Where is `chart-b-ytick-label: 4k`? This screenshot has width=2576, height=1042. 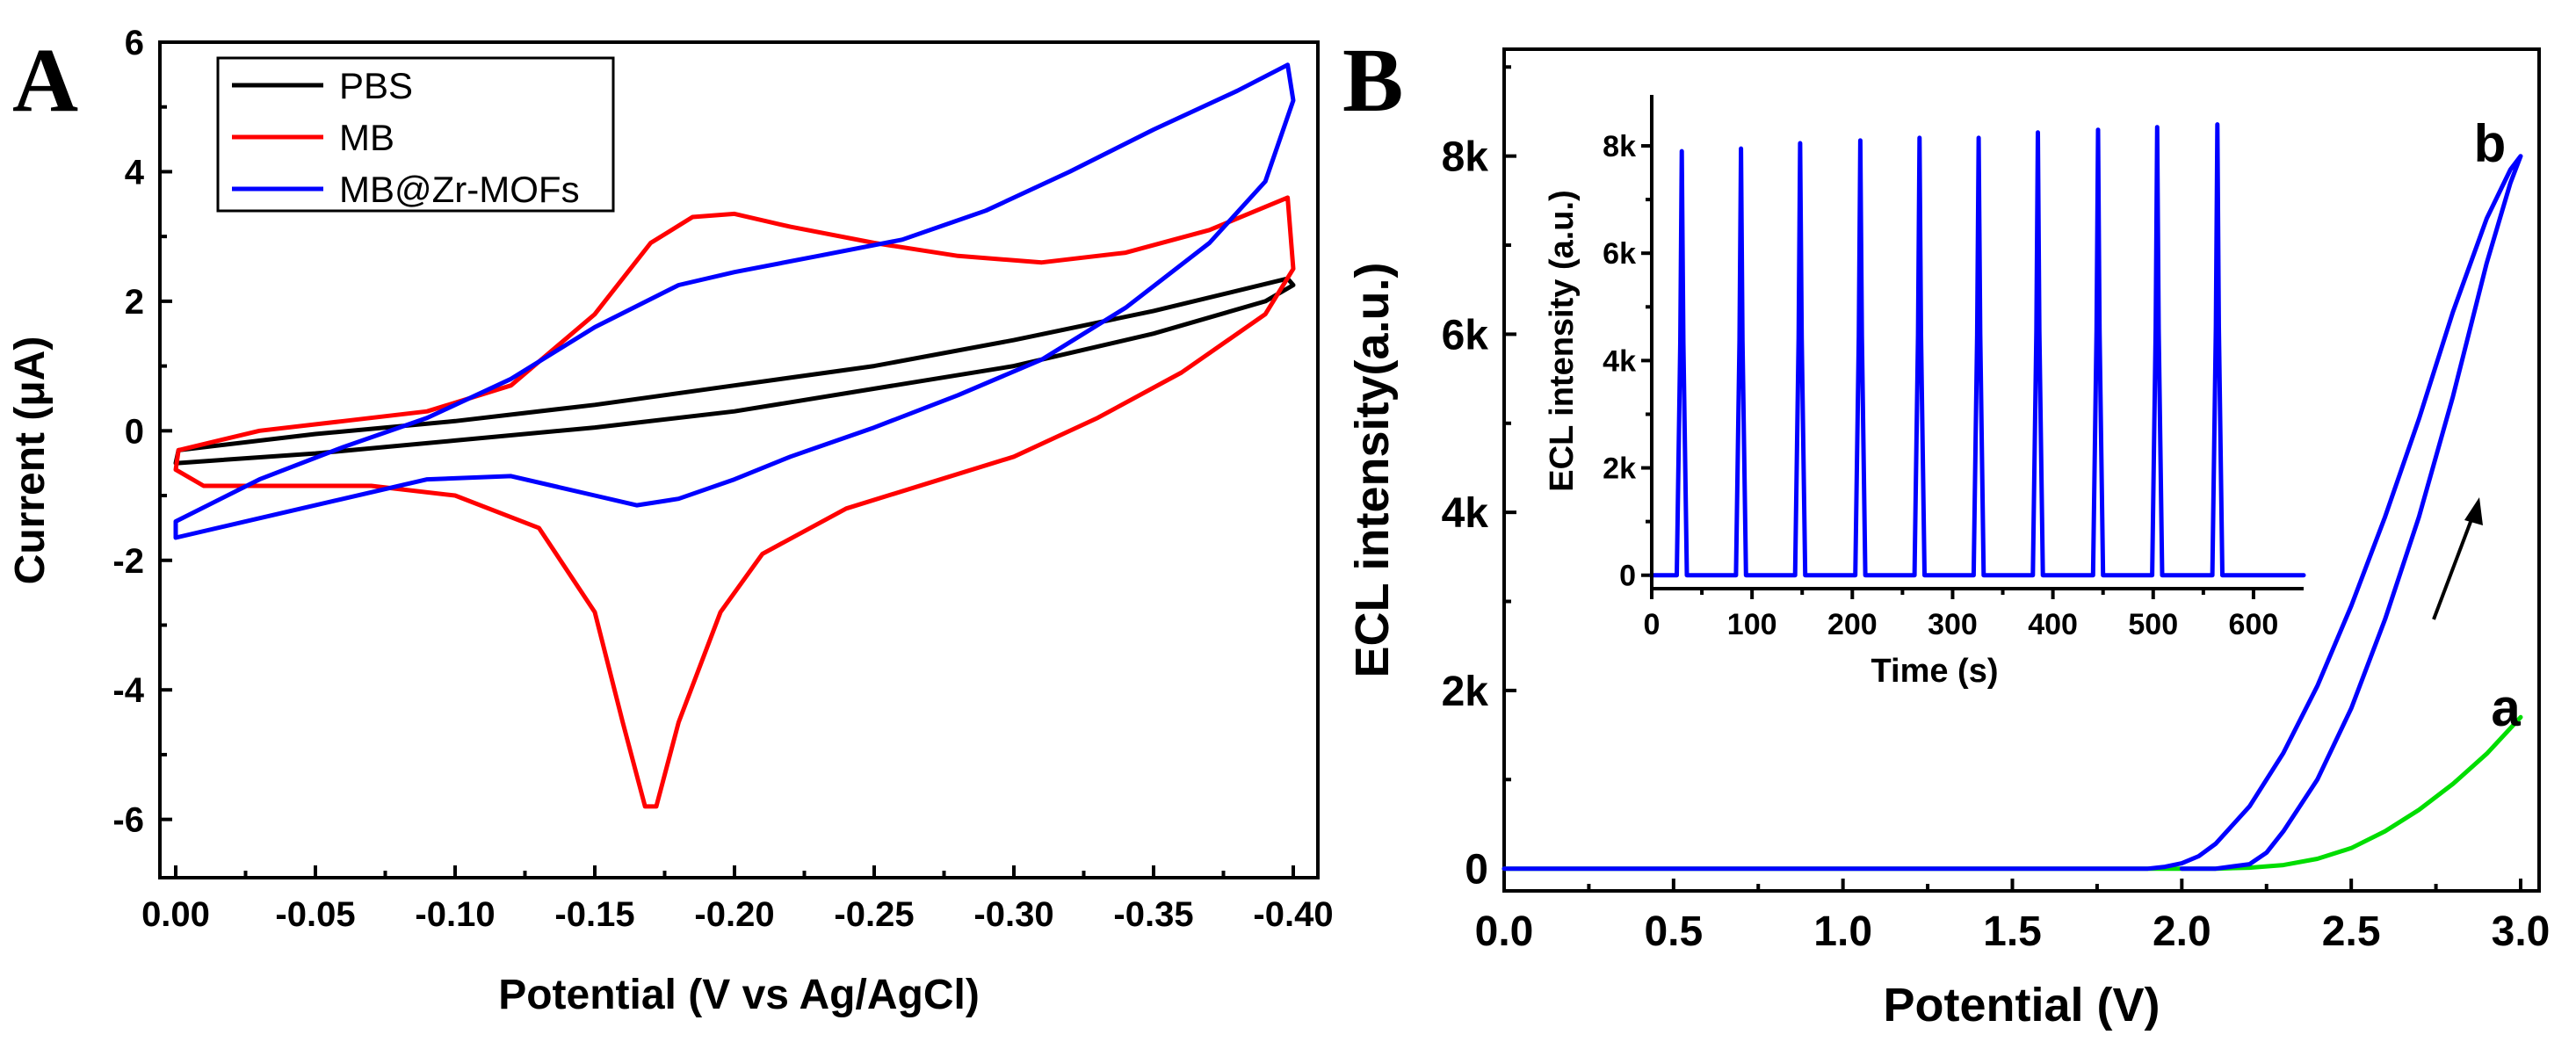
chart-b-ytick-label: 4k is located at coordinates (1465, 513).